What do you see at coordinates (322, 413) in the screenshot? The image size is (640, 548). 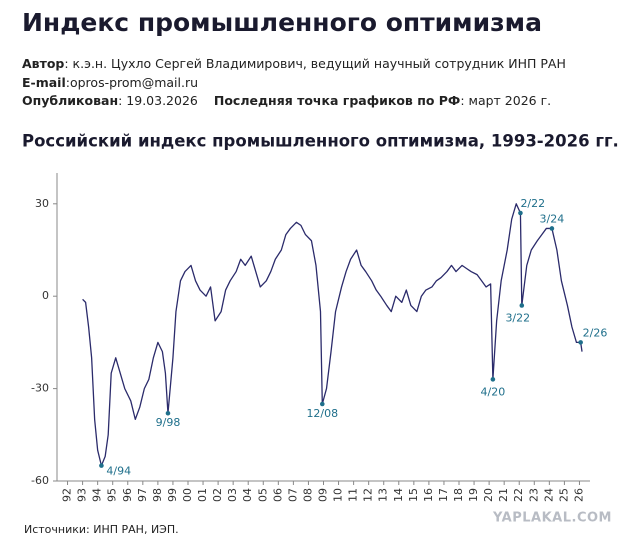 I see `annotation-label: 12/08` at bounding box center [322, 413].